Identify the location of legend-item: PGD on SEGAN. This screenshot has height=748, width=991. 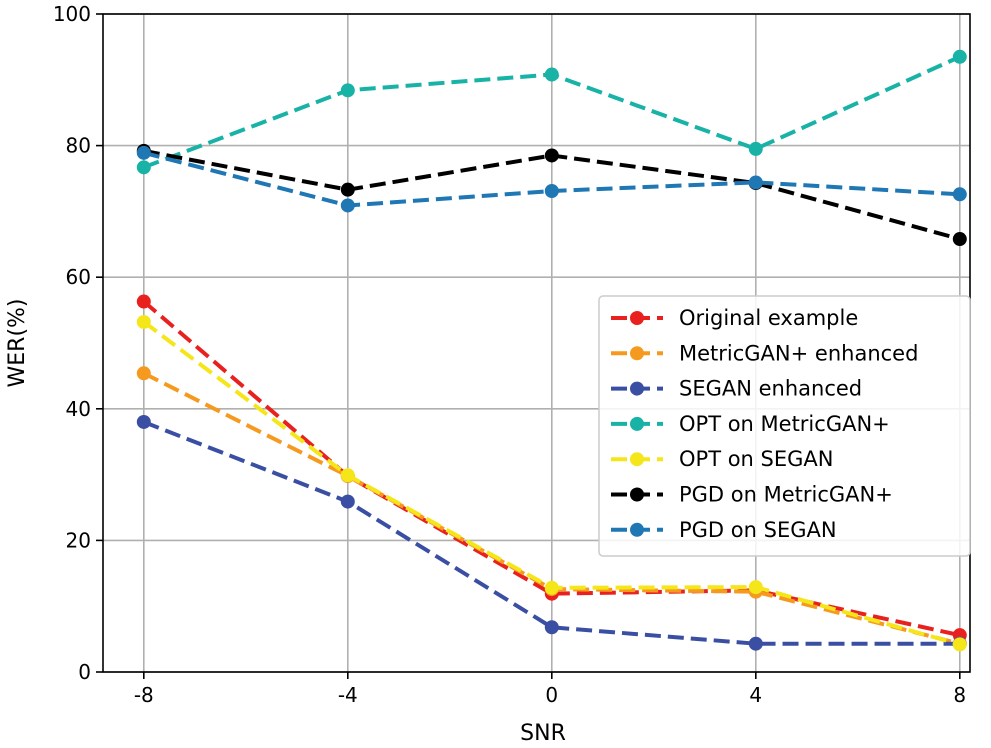
(724, 530).